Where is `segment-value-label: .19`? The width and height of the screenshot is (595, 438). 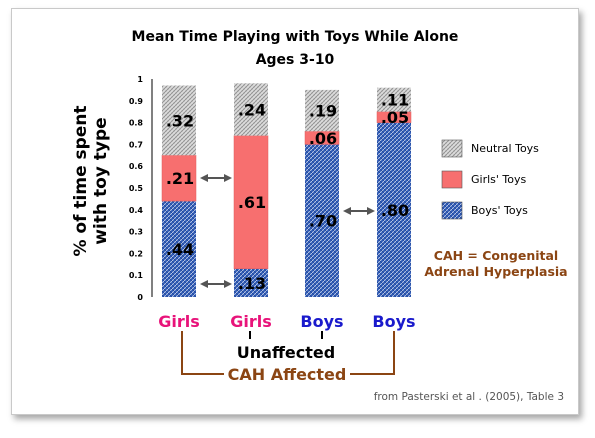 segment-value-label: .19 is located at coordinates (323, 111).